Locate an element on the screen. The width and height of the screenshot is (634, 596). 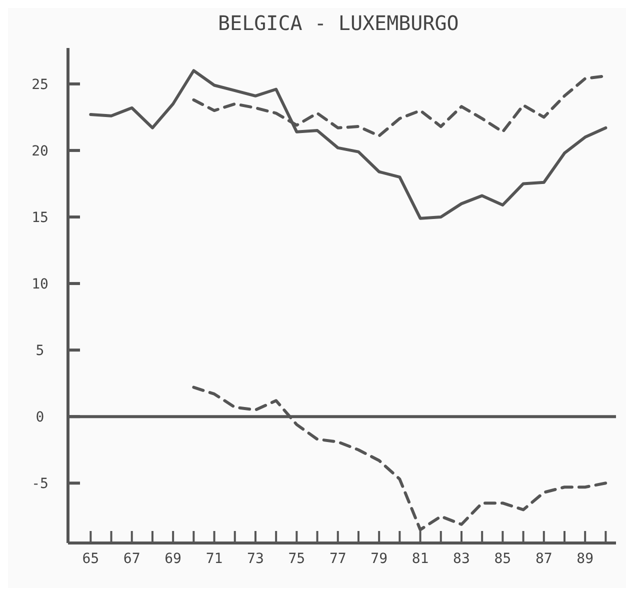
y-tick-label: -5 is located at coordinates (40, 484).